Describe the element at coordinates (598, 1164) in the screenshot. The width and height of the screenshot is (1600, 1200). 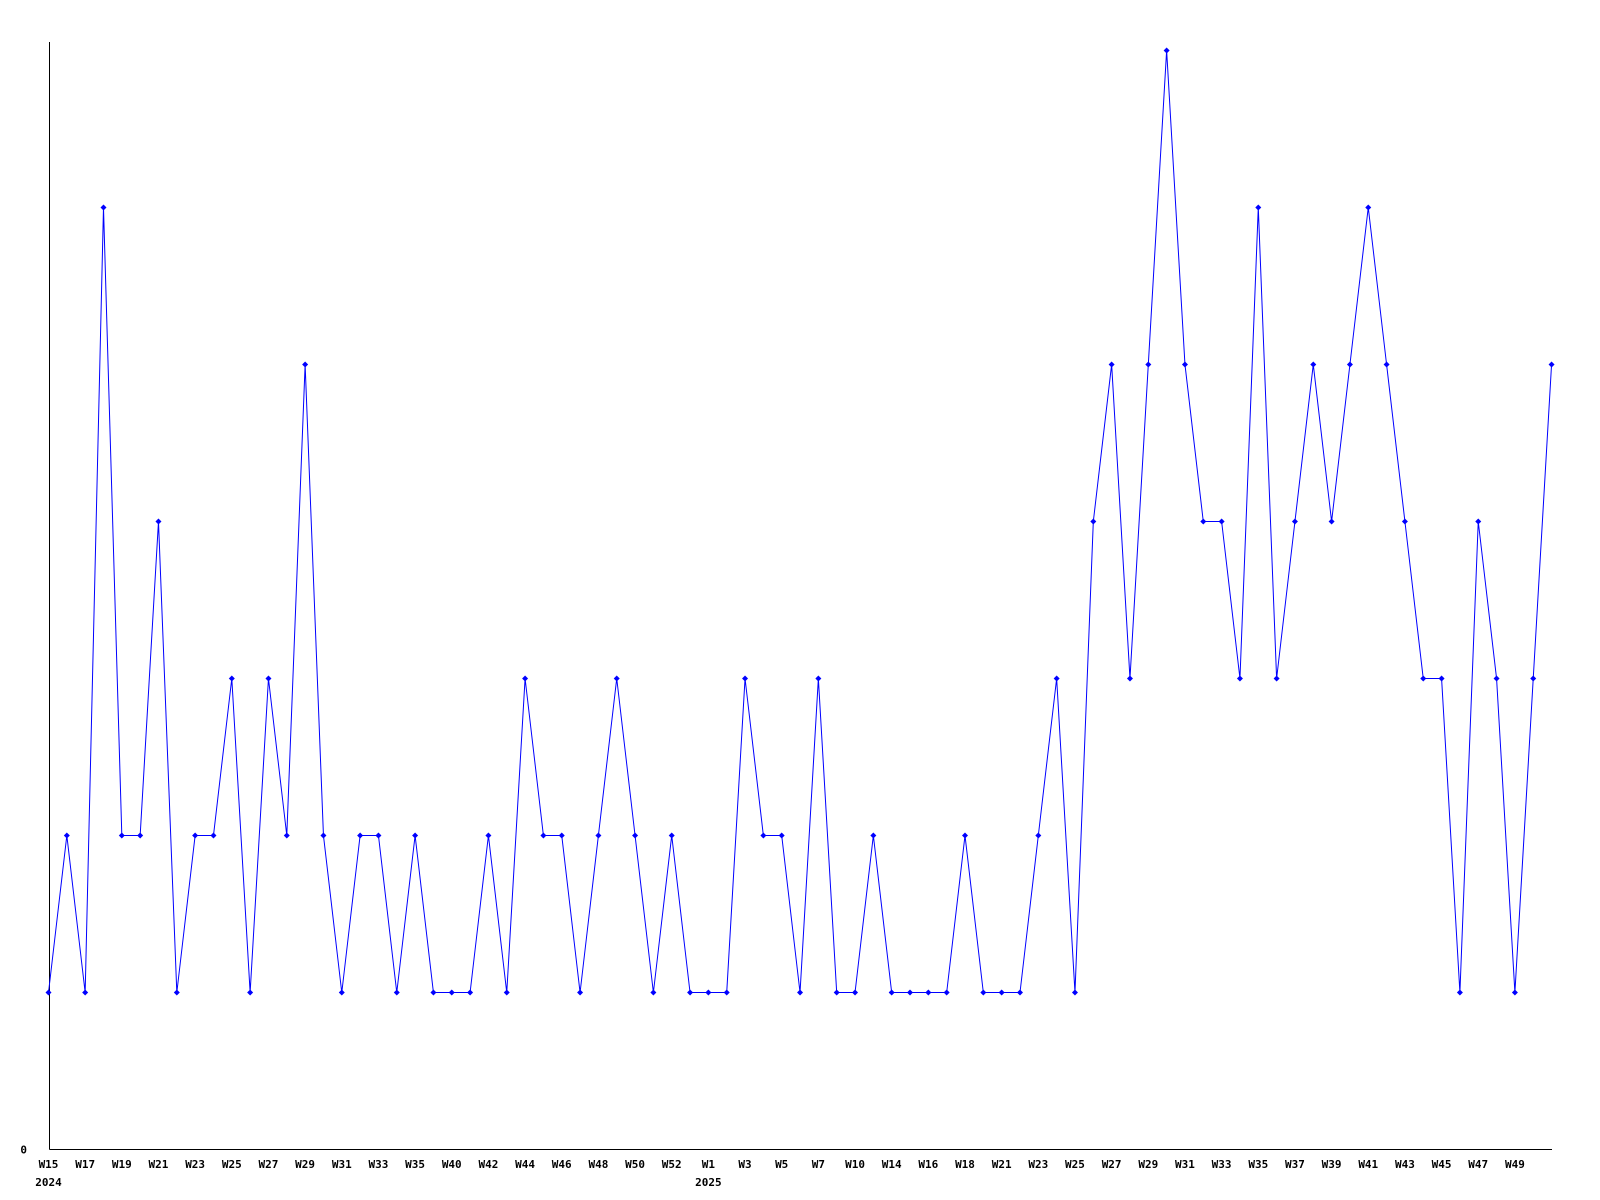
I see `x-tick-label: W48` at that location.